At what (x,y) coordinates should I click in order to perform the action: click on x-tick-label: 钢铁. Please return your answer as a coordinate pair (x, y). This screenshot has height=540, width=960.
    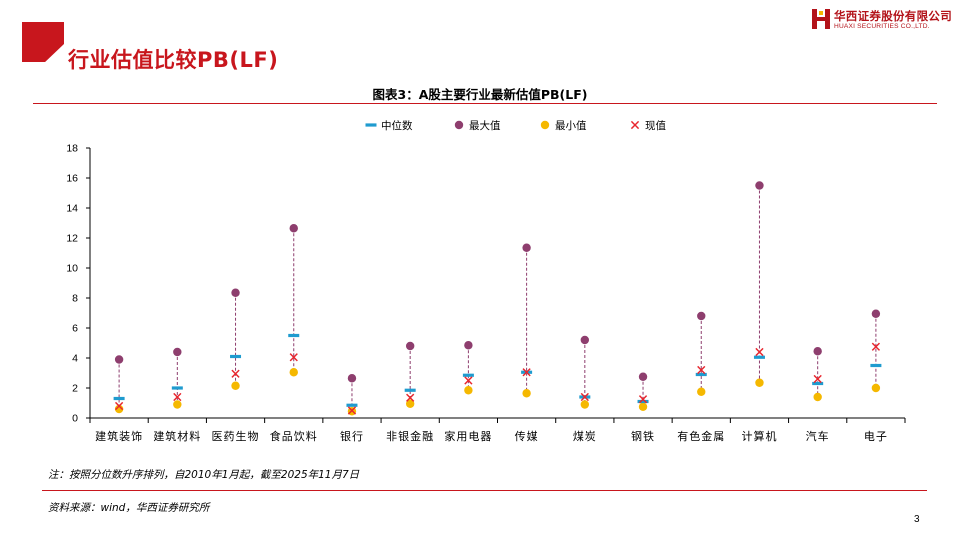
    Looking at the image, I should click on (643, 436).